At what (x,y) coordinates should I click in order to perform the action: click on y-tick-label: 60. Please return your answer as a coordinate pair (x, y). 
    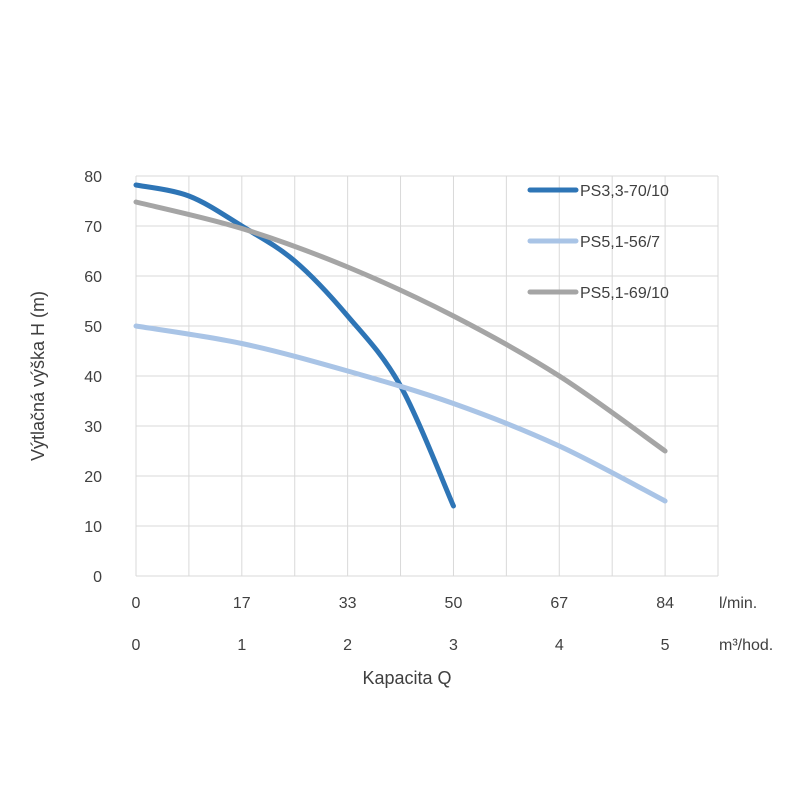
    Looking at the image, I should click on (93, 277).